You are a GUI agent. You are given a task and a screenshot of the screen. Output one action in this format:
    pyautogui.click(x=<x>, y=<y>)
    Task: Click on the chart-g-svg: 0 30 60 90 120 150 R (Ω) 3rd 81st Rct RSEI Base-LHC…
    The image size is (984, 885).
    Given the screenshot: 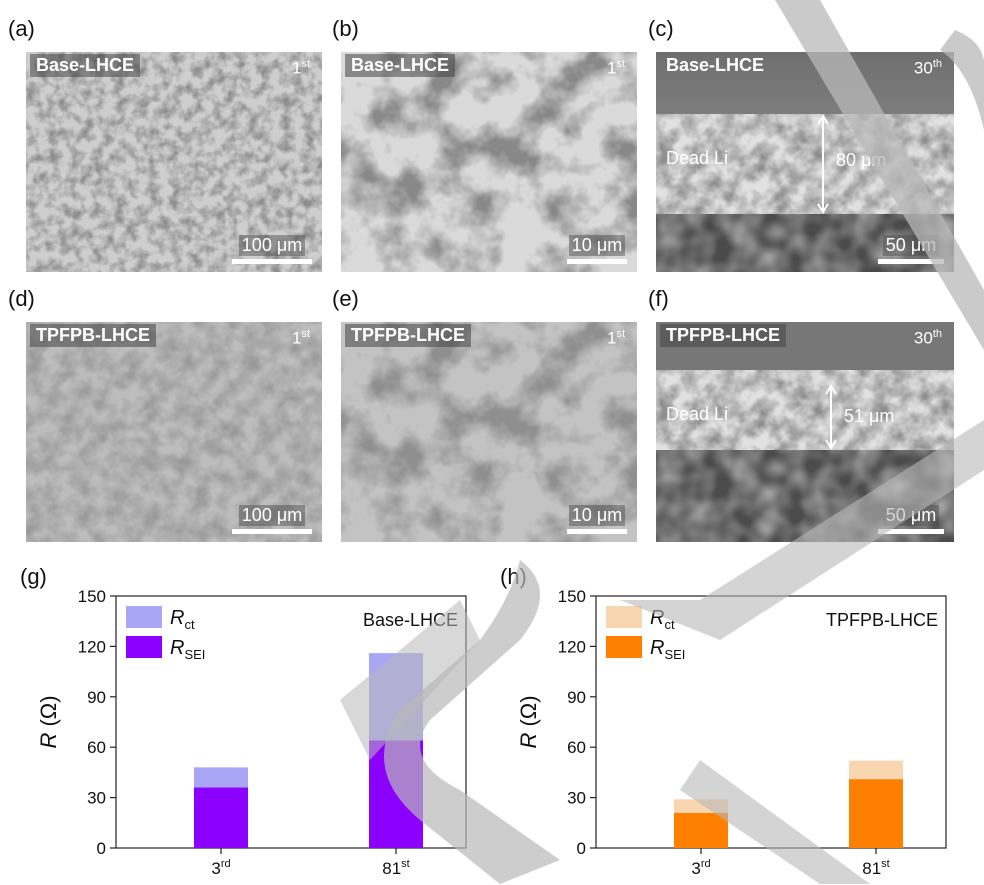 What is the action you would take?
    pyautogui.click(x=251, y=732)
    